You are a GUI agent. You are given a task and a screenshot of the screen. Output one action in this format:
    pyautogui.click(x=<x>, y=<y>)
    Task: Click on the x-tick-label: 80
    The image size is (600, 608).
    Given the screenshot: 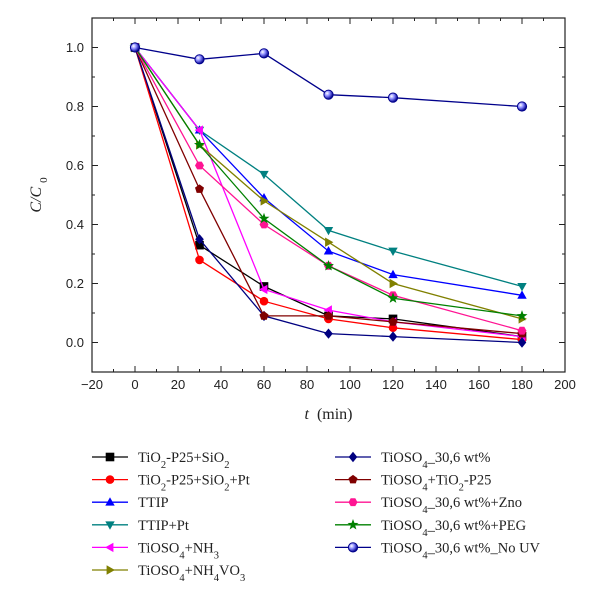 What is the action you would take?
    pyautogui.click(x=307, y=384)
    